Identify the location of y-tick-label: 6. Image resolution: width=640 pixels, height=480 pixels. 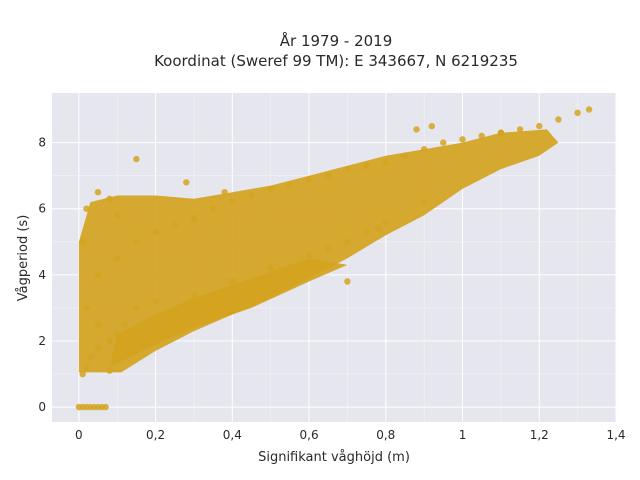
(42, 209).